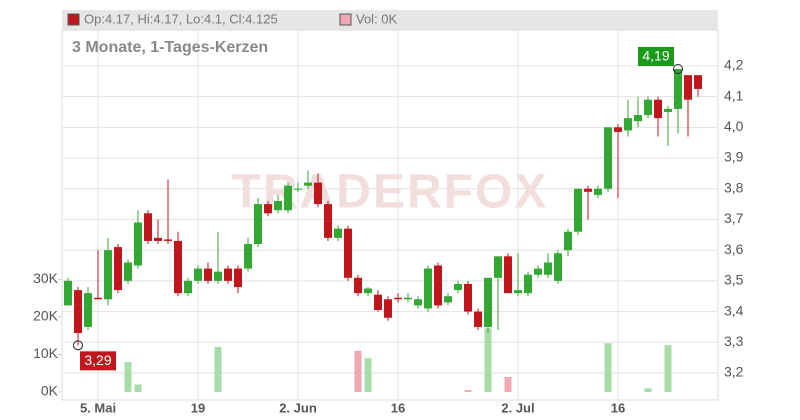 The height and width of the screenshot is (420, 800). Describe the element at coordinates (46, 278) in the screenshot. I see `y2-tick-label: 30K` at that location.